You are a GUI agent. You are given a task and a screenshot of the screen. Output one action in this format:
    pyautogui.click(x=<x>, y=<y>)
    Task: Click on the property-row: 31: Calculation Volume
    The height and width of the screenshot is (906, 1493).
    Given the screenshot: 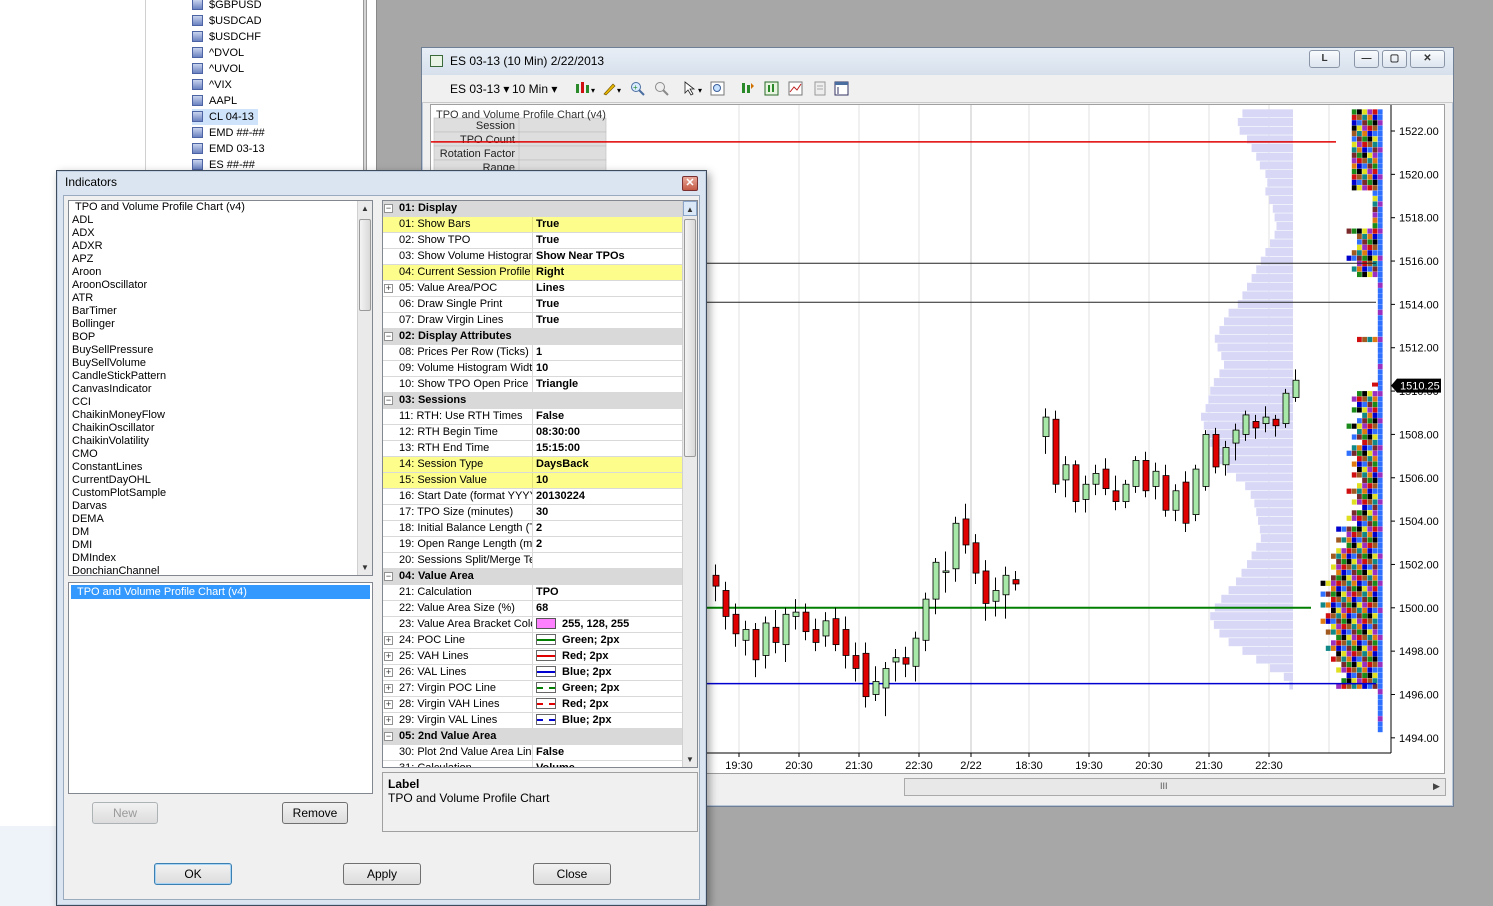 What is the action you would take?
    pyautogui.click(x=540, y=764)
    